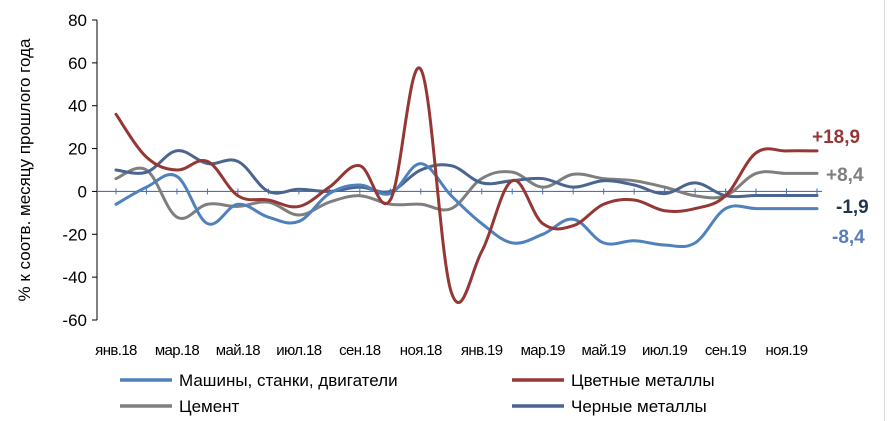 The image size is (887, 421). I want to click on end-label-3: -1,9, so click(852, 207).